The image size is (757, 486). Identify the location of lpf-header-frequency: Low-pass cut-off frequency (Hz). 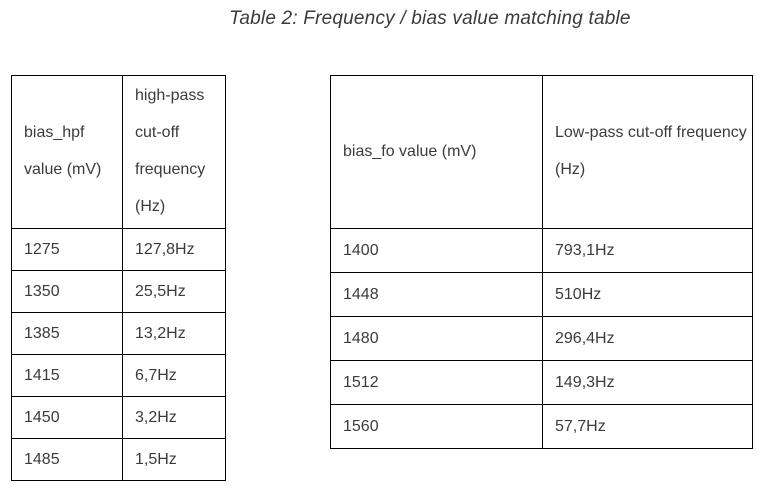
(647, 152).